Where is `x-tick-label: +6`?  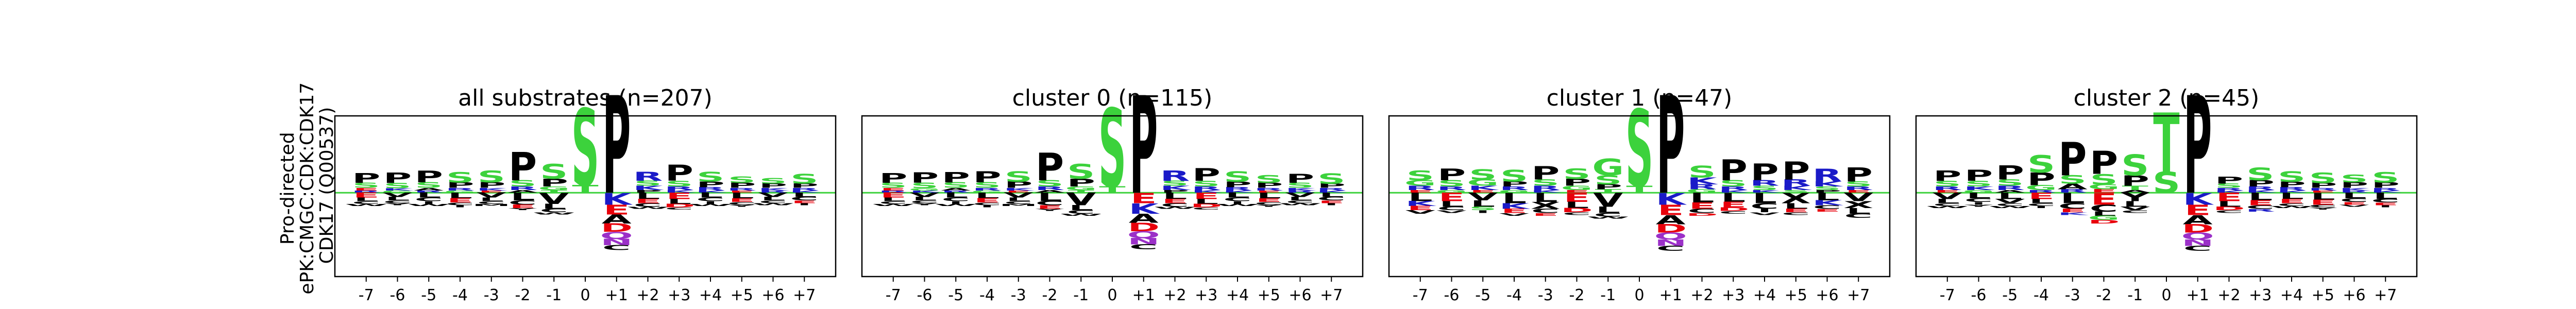 x-tick-label: +6 is located at coordinates (1827, 295).